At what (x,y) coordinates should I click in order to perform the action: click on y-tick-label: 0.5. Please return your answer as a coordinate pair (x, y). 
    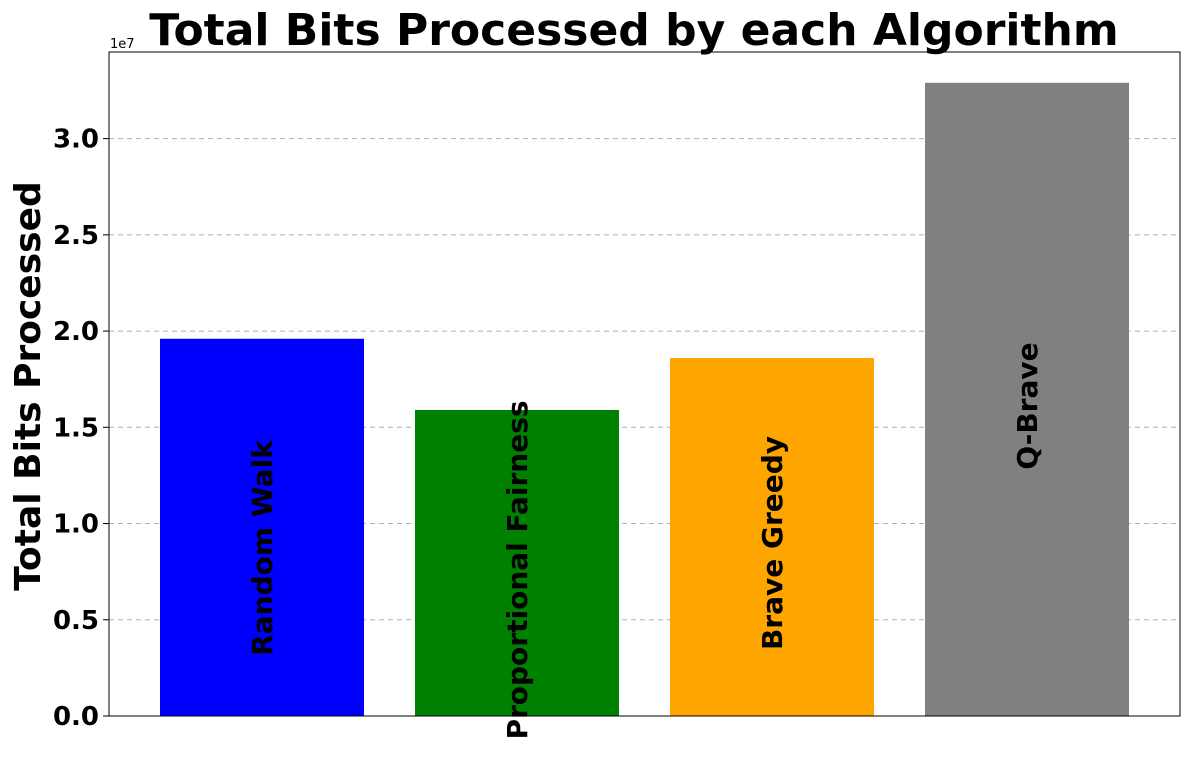
    Looking at the image, I should click on (76, 621).